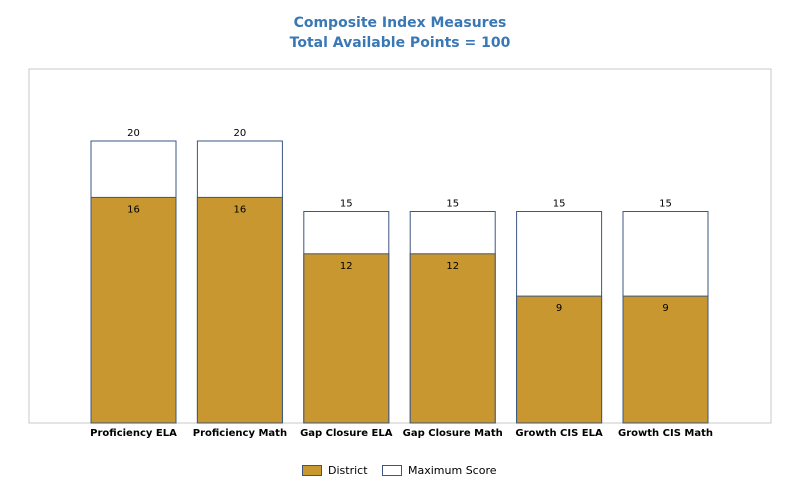 This screenshot has width=800, height=500. What do you see at coordinates (346, 433) in the screenshot?
I see `category-label: Gap Closure ELA` at bounding box center [346, 433].